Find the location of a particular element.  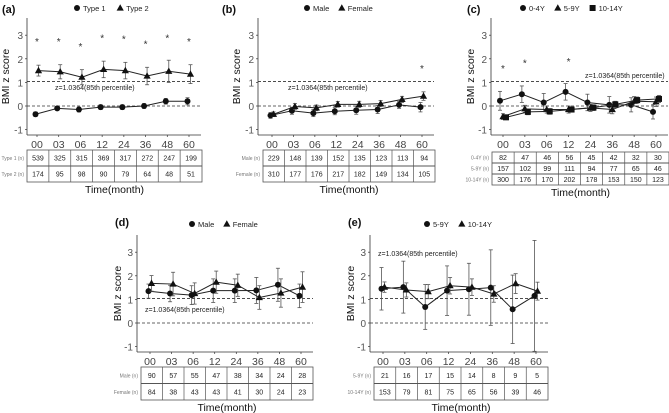

table-cell: 325 is located at coordinates (60, 159).